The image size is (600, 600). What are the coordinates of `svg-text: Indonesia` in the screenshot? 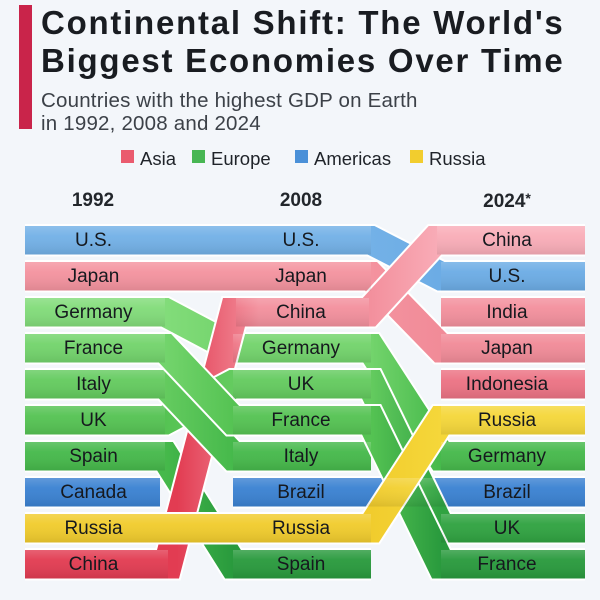 It's located at (507, 384).